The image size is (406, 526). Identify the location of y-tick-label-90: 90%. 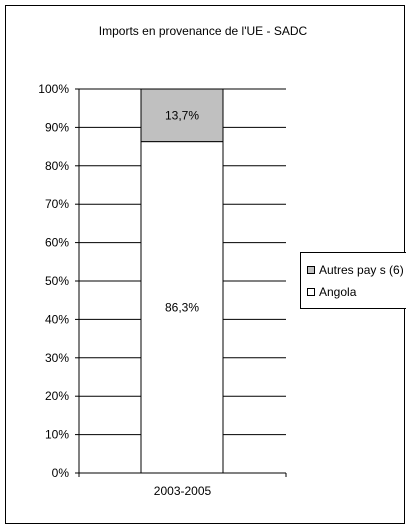
(57, 127).